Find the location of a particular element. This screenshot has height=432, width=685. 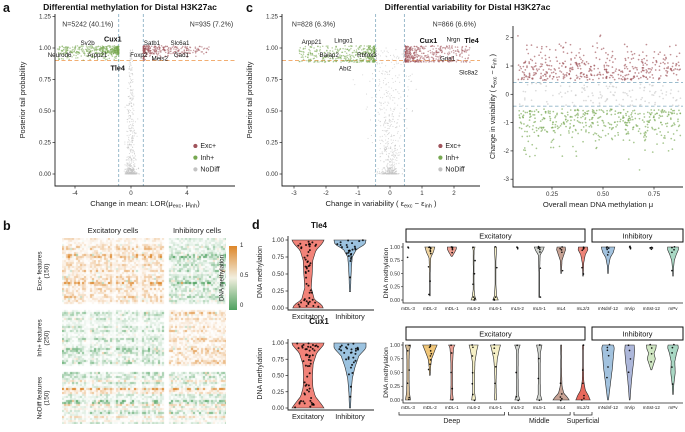

svg-text: mPv is located at coordinates (673, 407).